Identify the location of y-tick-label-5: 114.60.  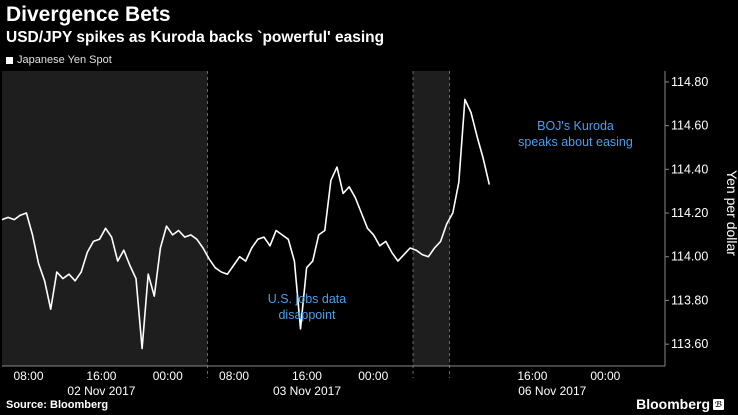
(689, 126).